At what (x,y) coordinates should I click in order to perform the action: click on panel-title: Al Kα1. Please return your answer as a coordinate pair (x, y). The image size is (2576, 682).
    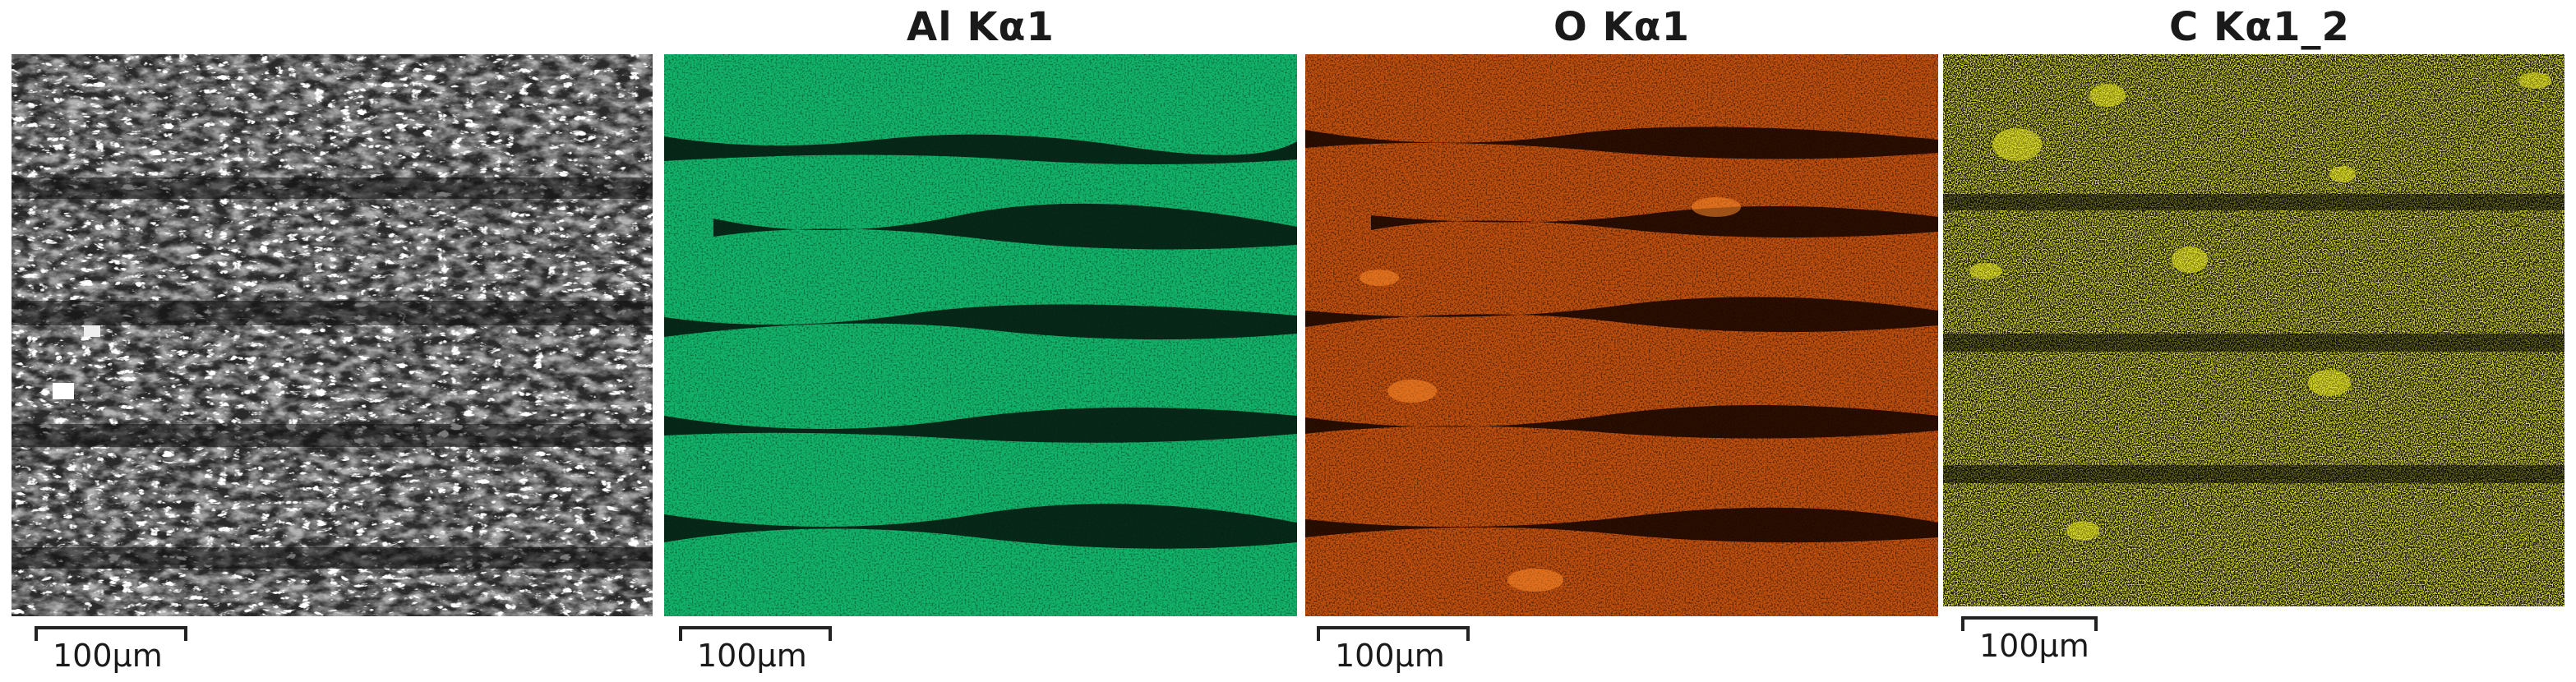
    Looking at the image, I should click on (981, 27).